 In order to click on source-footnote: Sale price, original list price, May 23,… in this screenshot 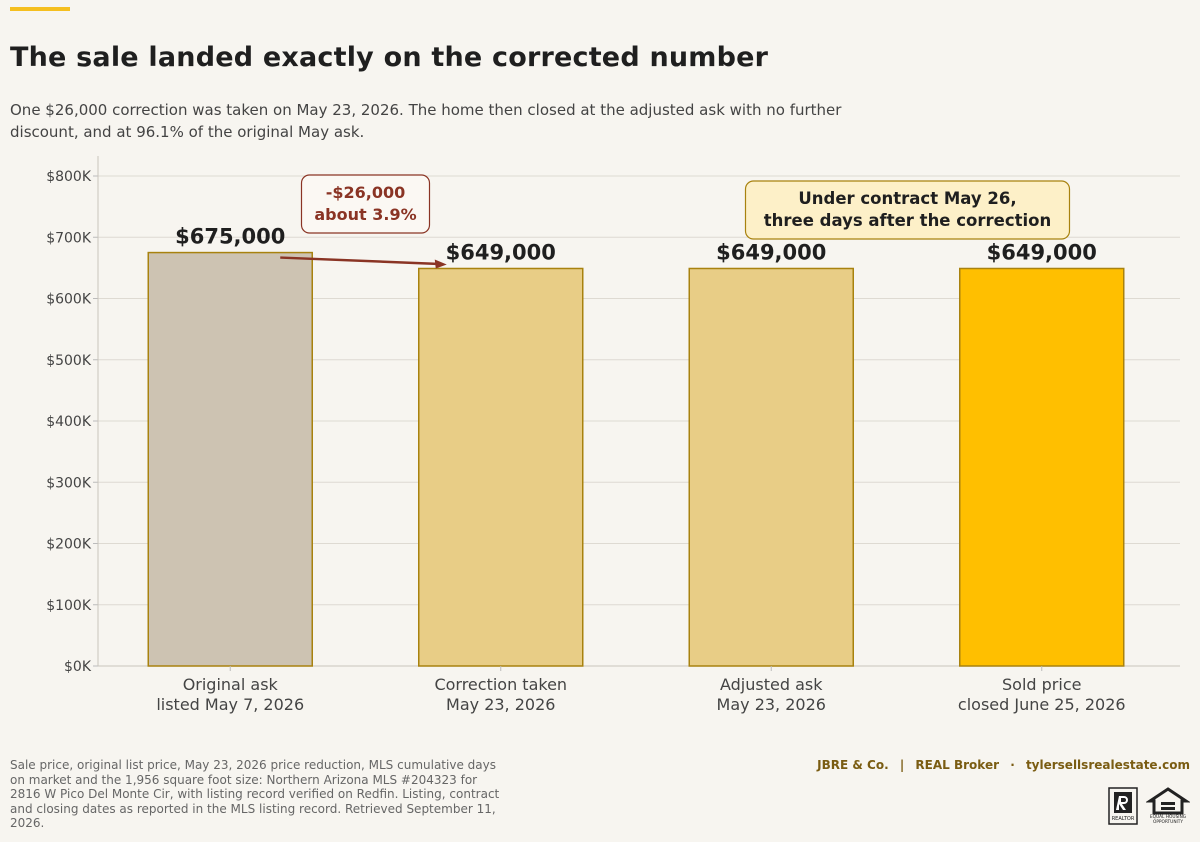, I will do `click(255, 794)`.